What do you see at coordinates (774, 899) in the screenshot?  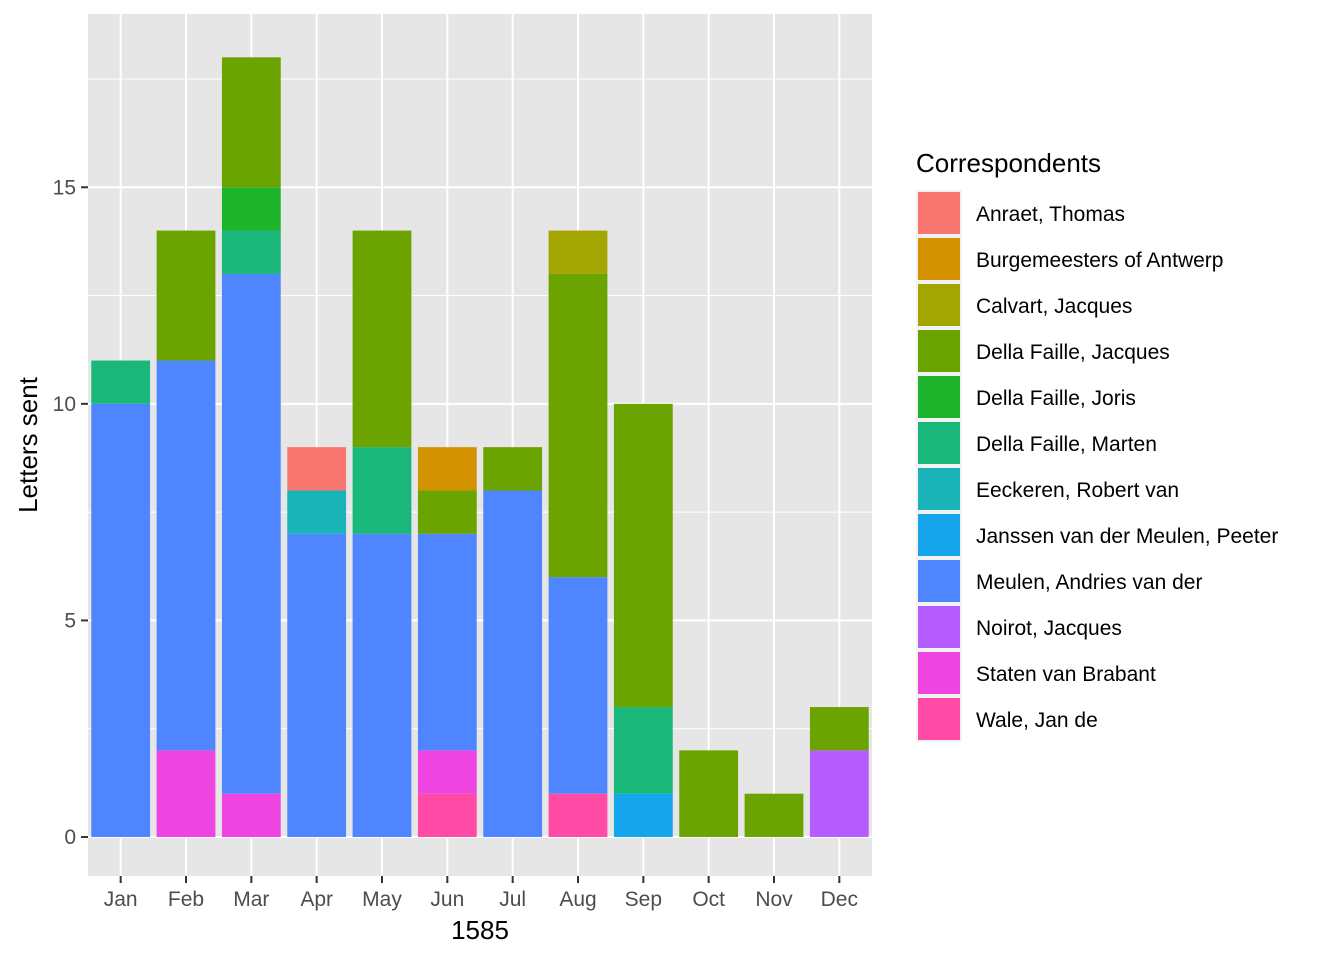 I see `x-tick-label: Nov` at bounding box center [774, 899].